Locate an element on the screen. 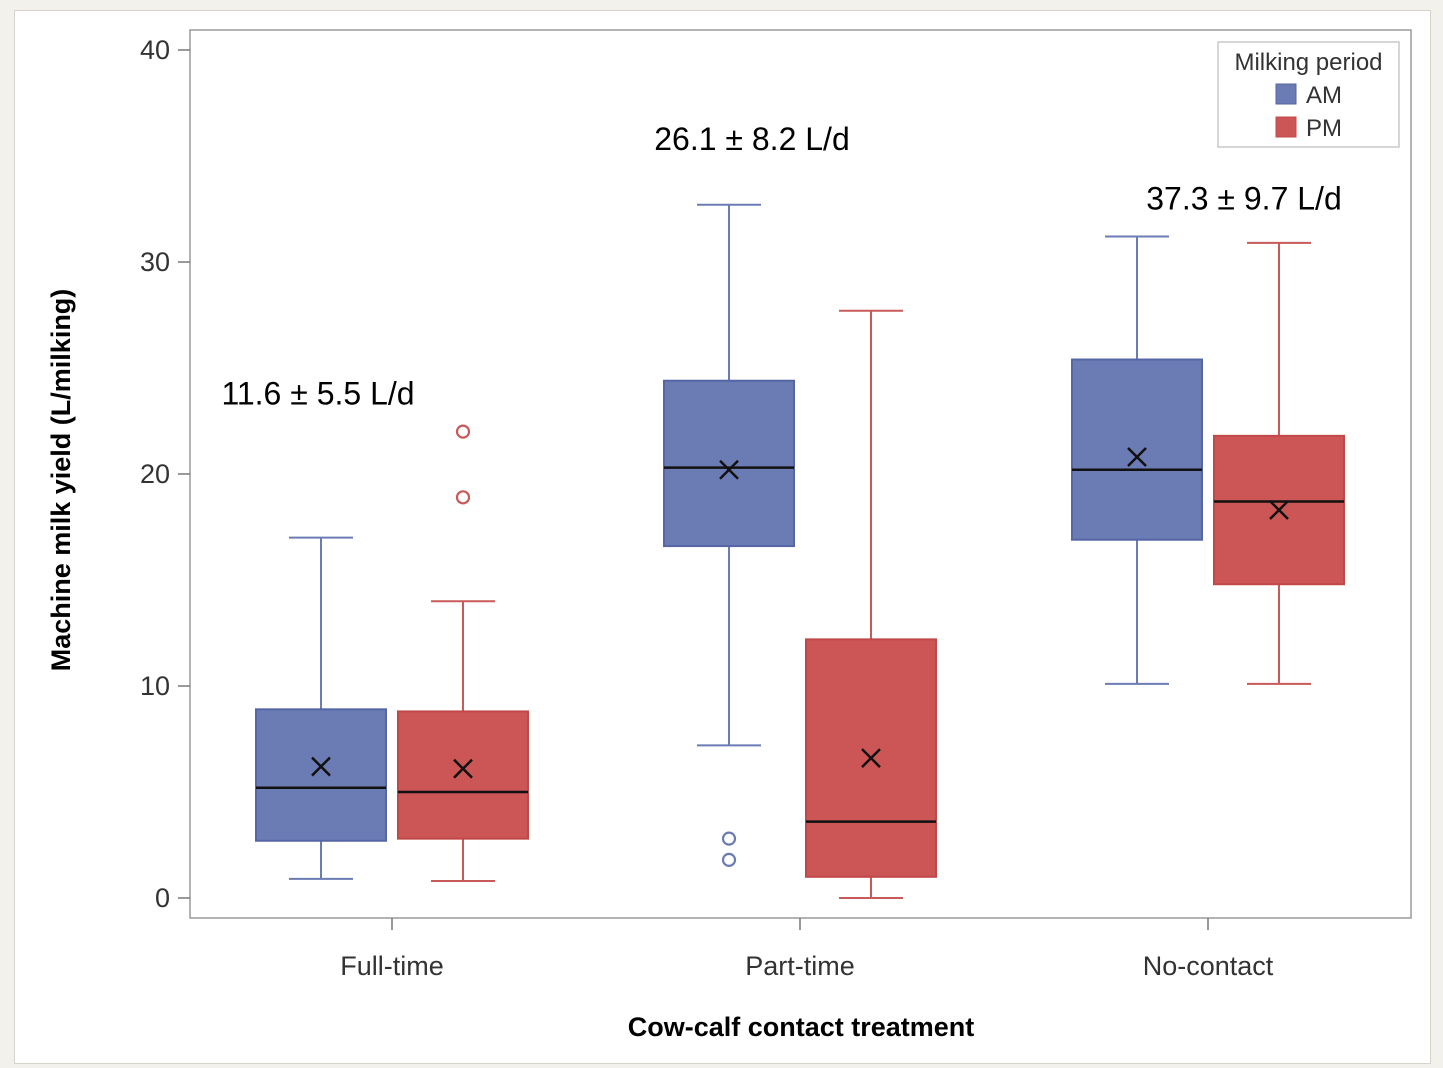 This screenshot has height=1068, width=1443. box-am-part-time is located at coordinates (729, 535).